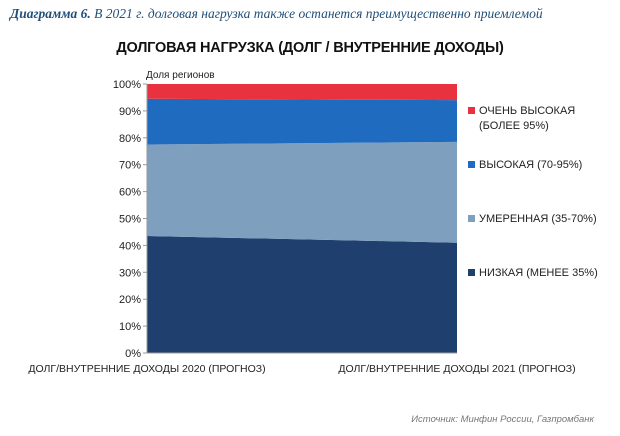  Describe the element at coordinates (538, 273) in the screenshot. I see `legend-label: НИЗКАЯ (МЕНЕЕ 35%)` at that location.